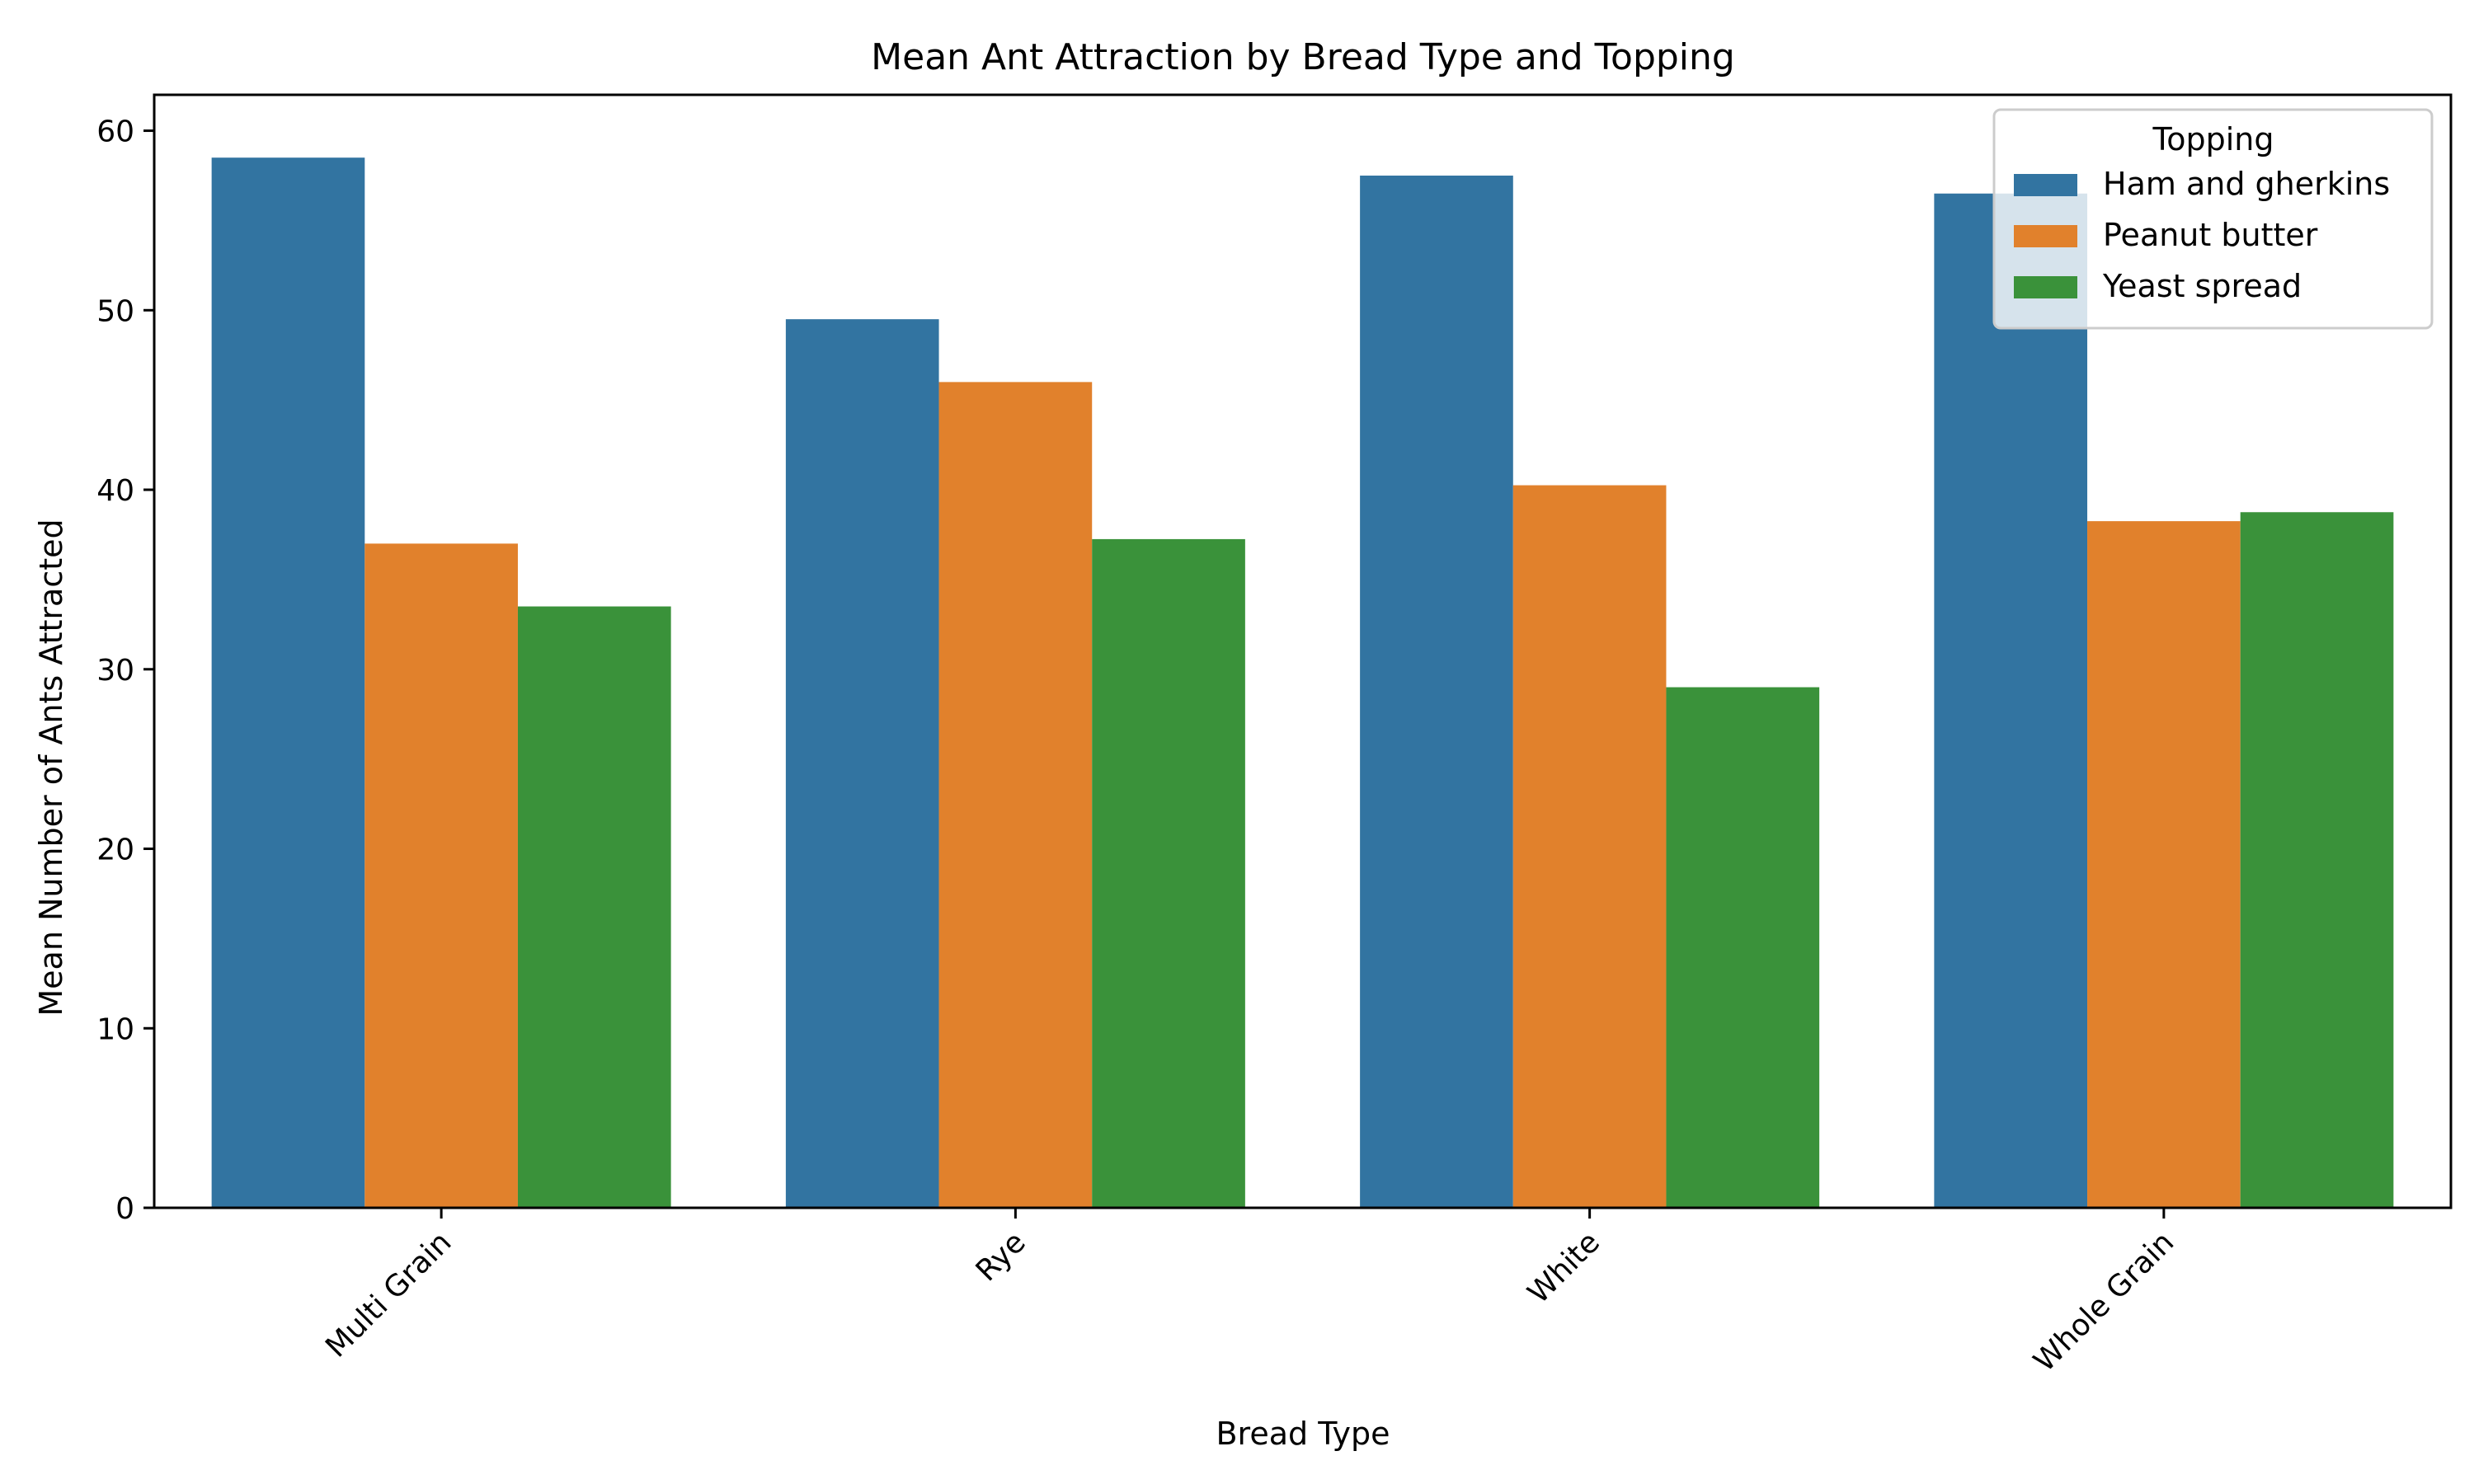 Image resolution: width=2474 pixels, height=1484 pixels. I want to click on y-tick-label: 40, so click(115, 491).